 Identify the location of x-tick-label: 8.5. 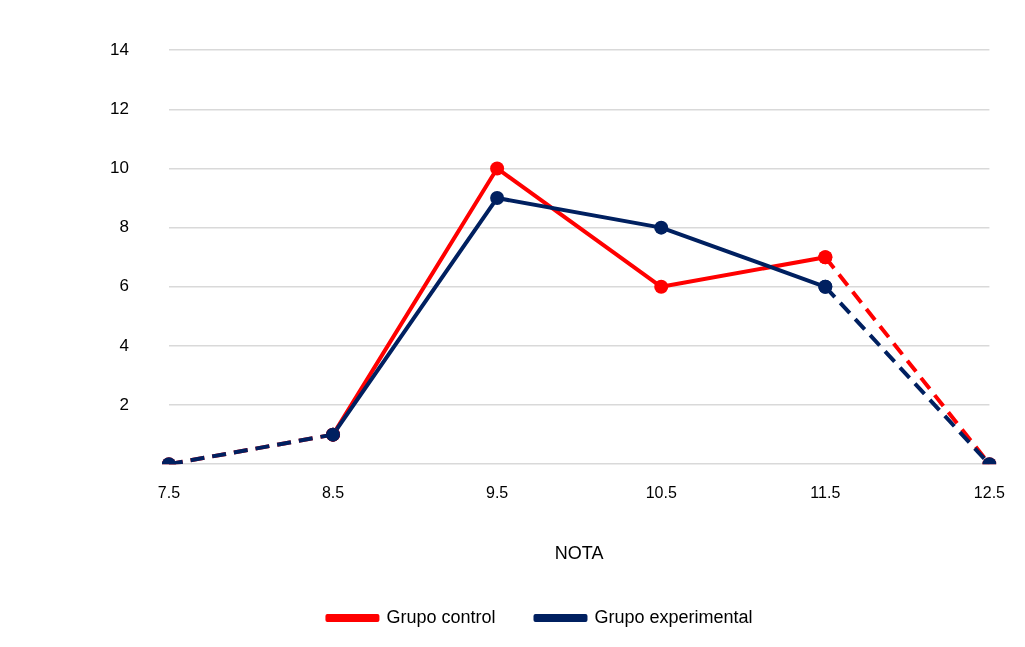
(333, 493).